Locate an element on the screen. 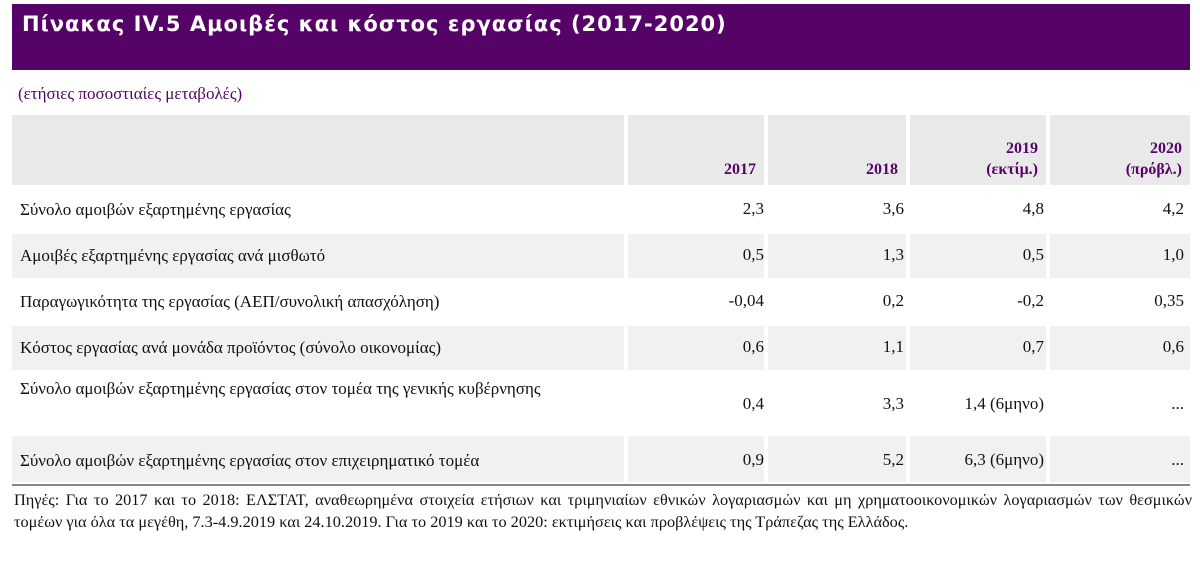 The image size is (1200, 577). table-bottom-rule is located at coordinates (601, 485).